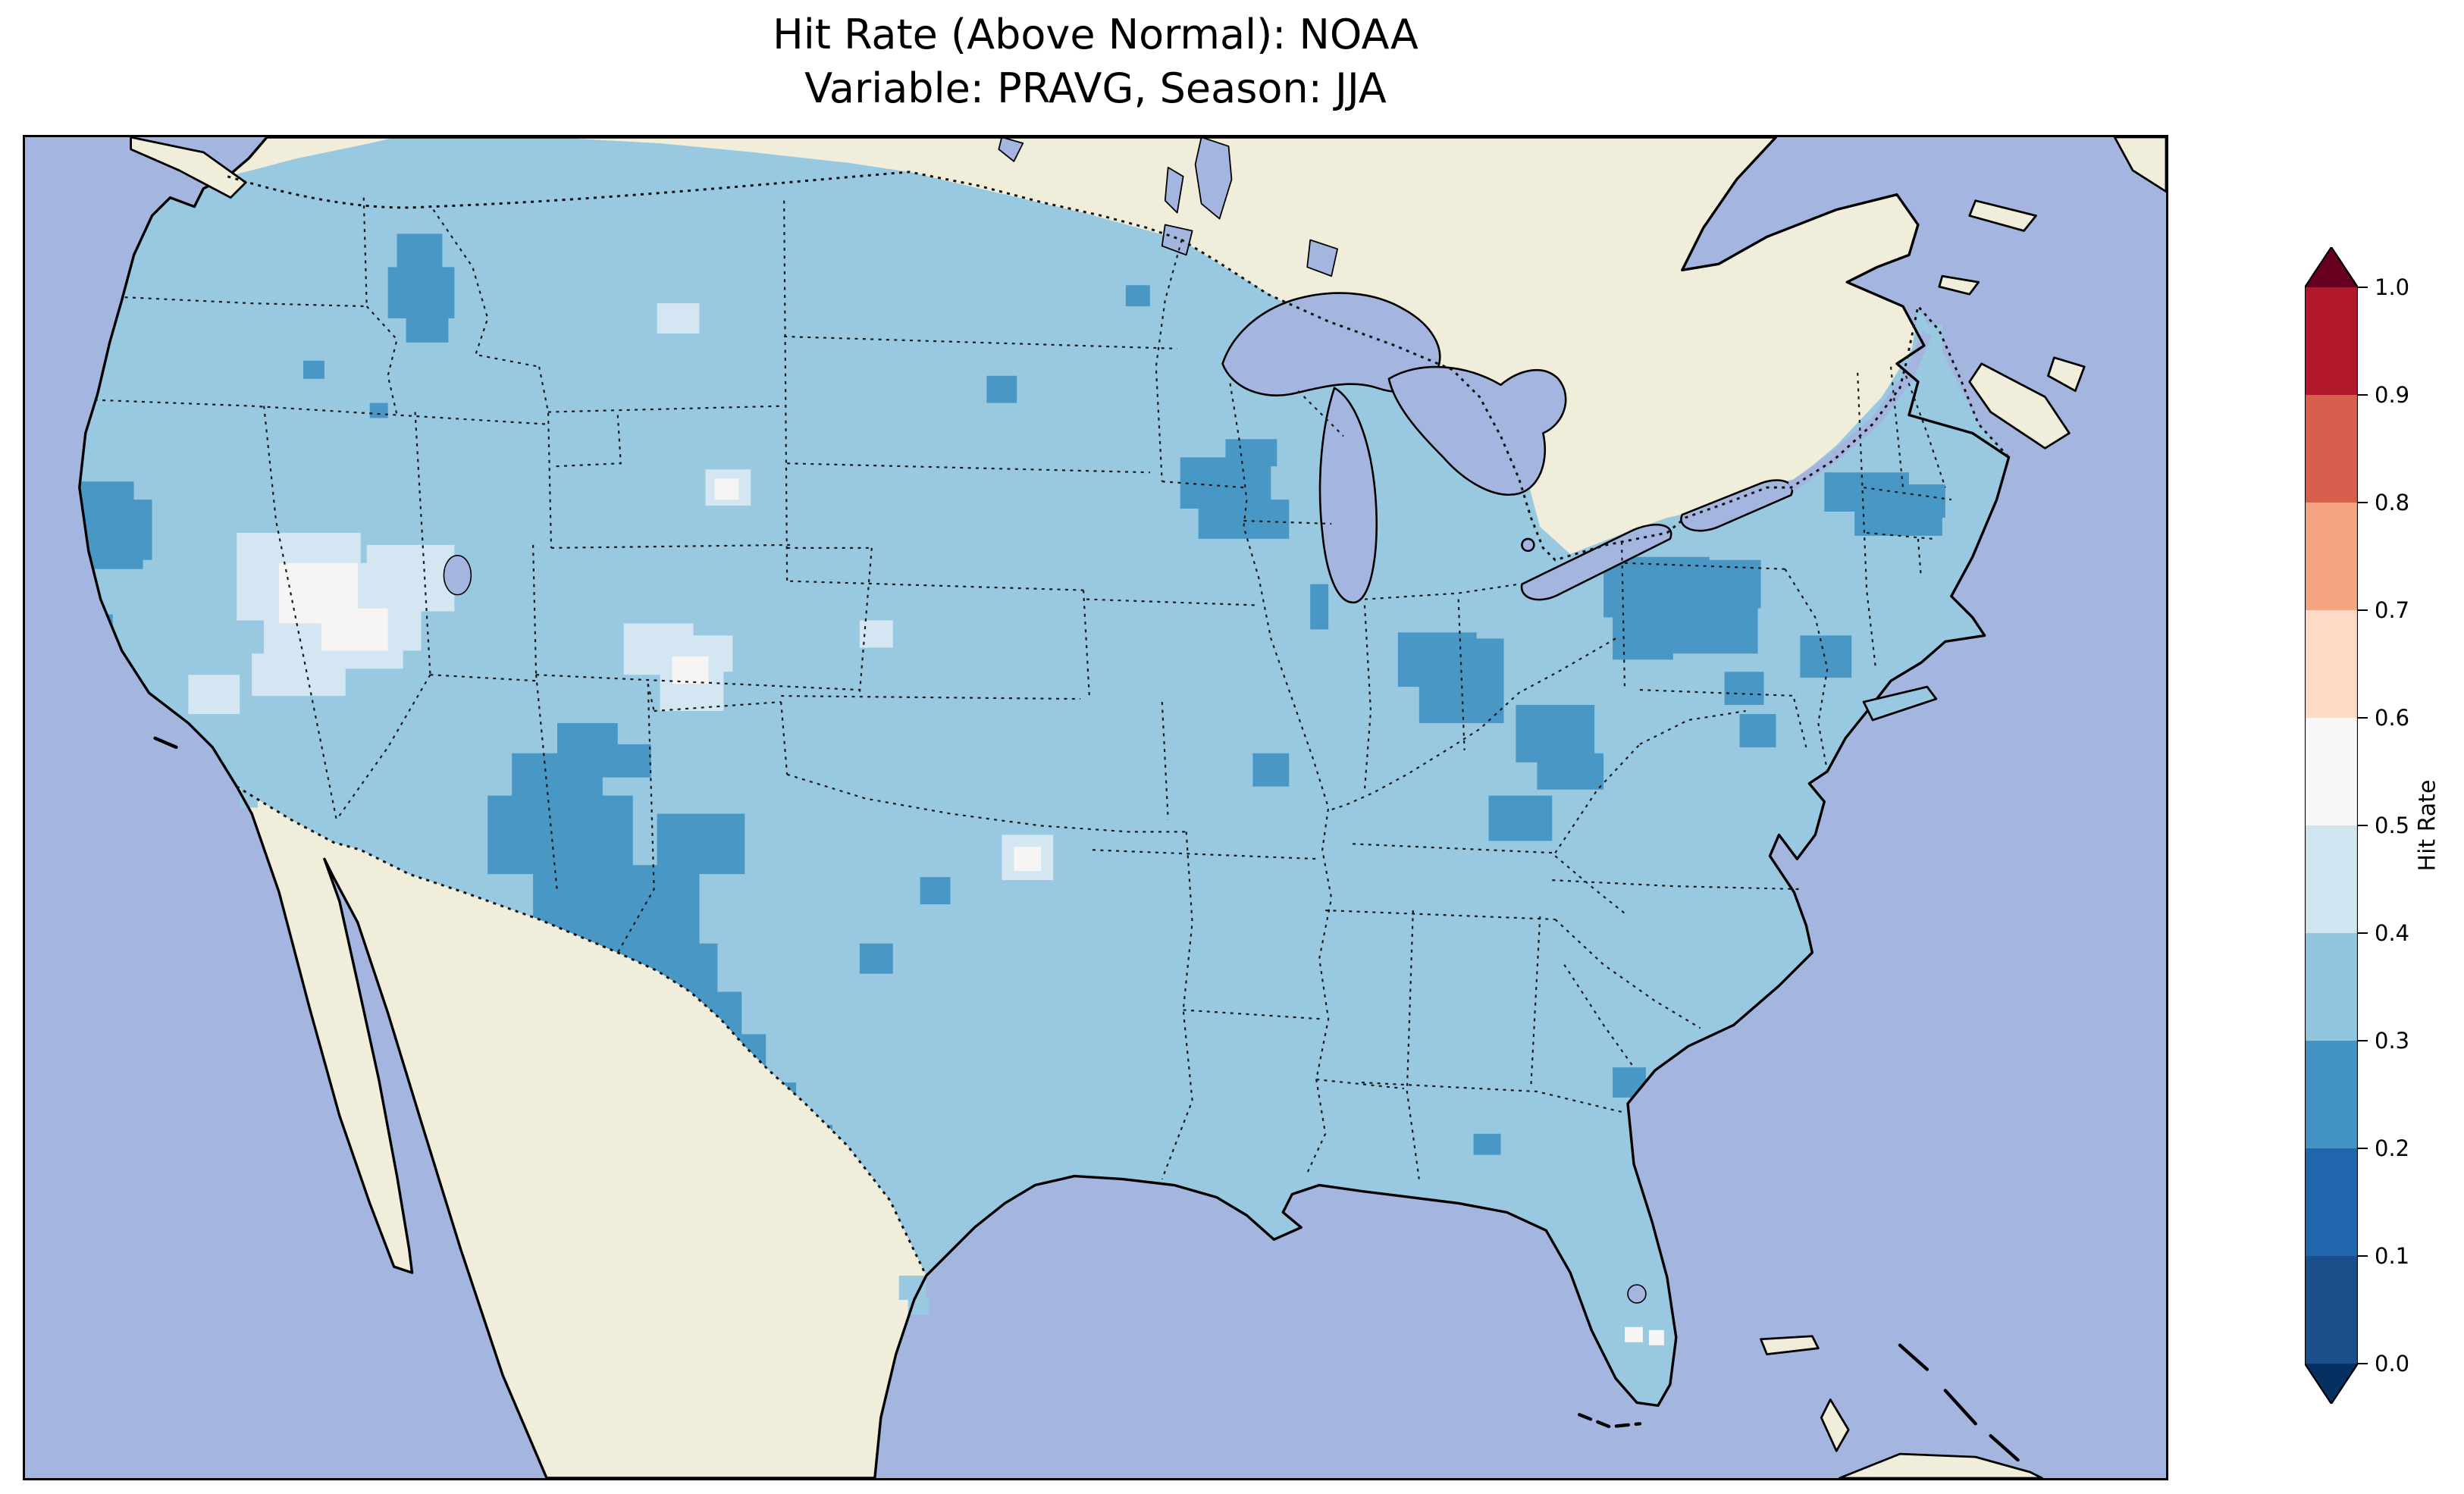 This screenshot has height=1494, width=2464. Describe the element at coordinates (1177, 240) in the screenshot. I see `lake-of-the-woods` at that location.